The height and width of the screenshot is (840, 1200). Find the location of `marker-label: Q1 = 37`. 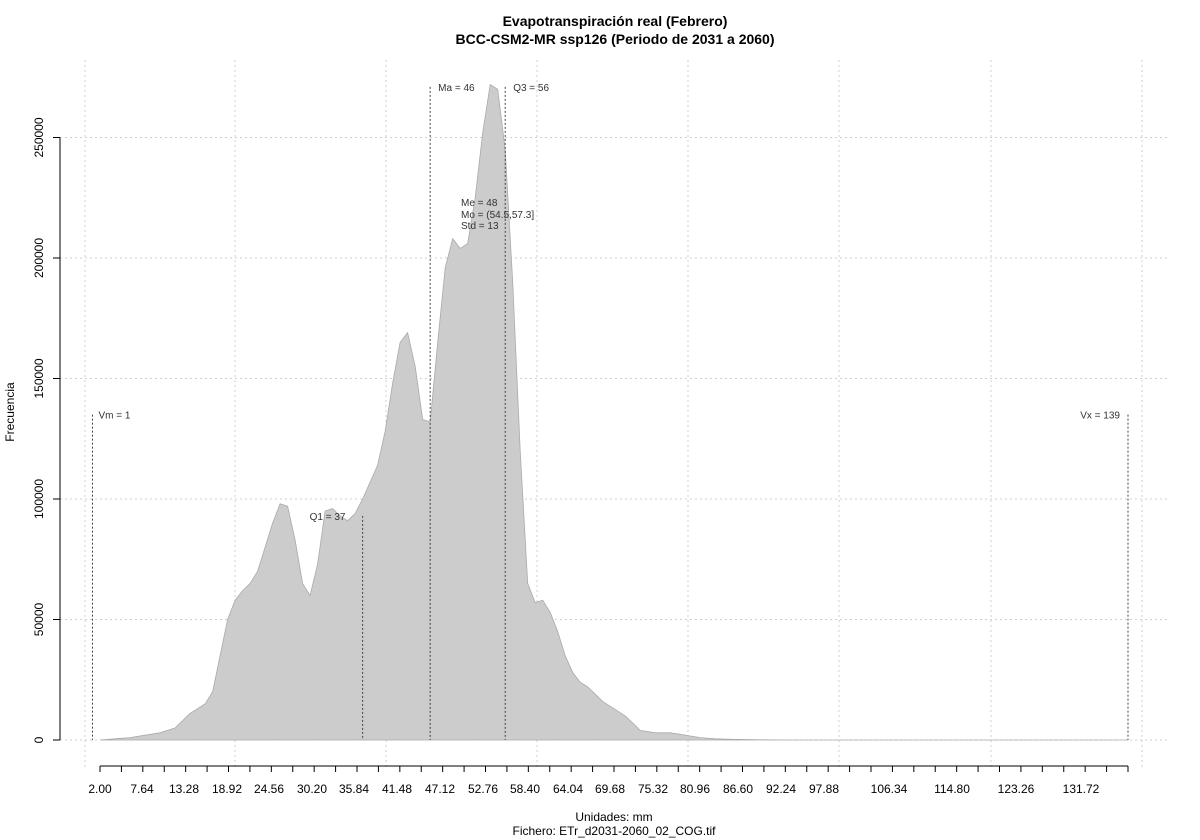

marker-label: Q1 = 37 is located at coordinates (328, 517).